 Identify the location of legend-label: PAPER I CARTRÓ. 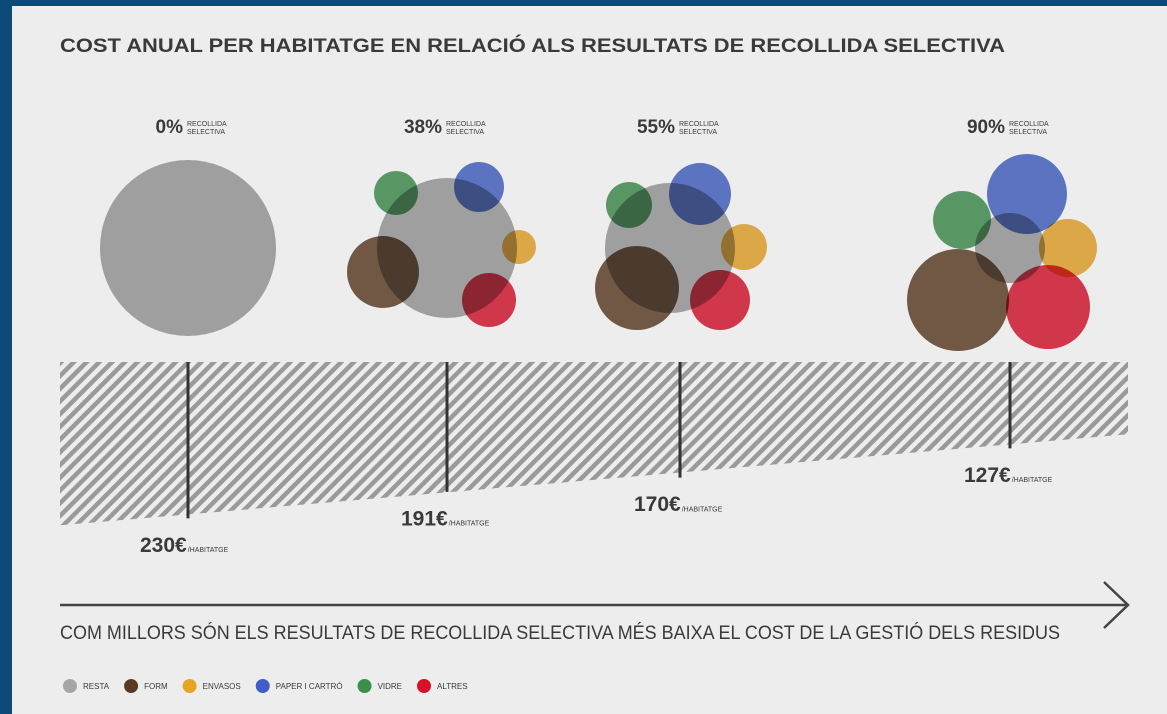
(309, 686).